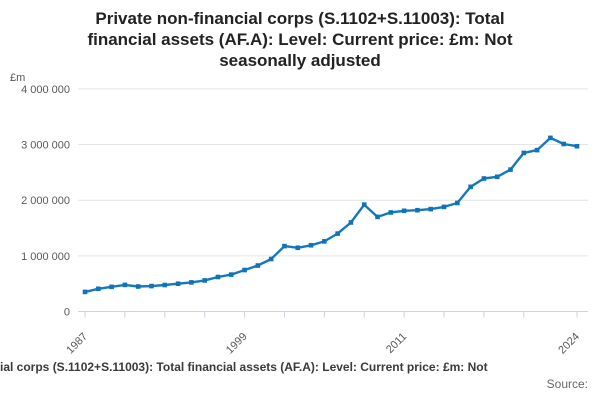 The width and height of the screenshot is (600, 400). Describe the element at coordinates (300, 60) in the screenshot. I see `chart-title-line-3: seasonally adjusted` at that location.